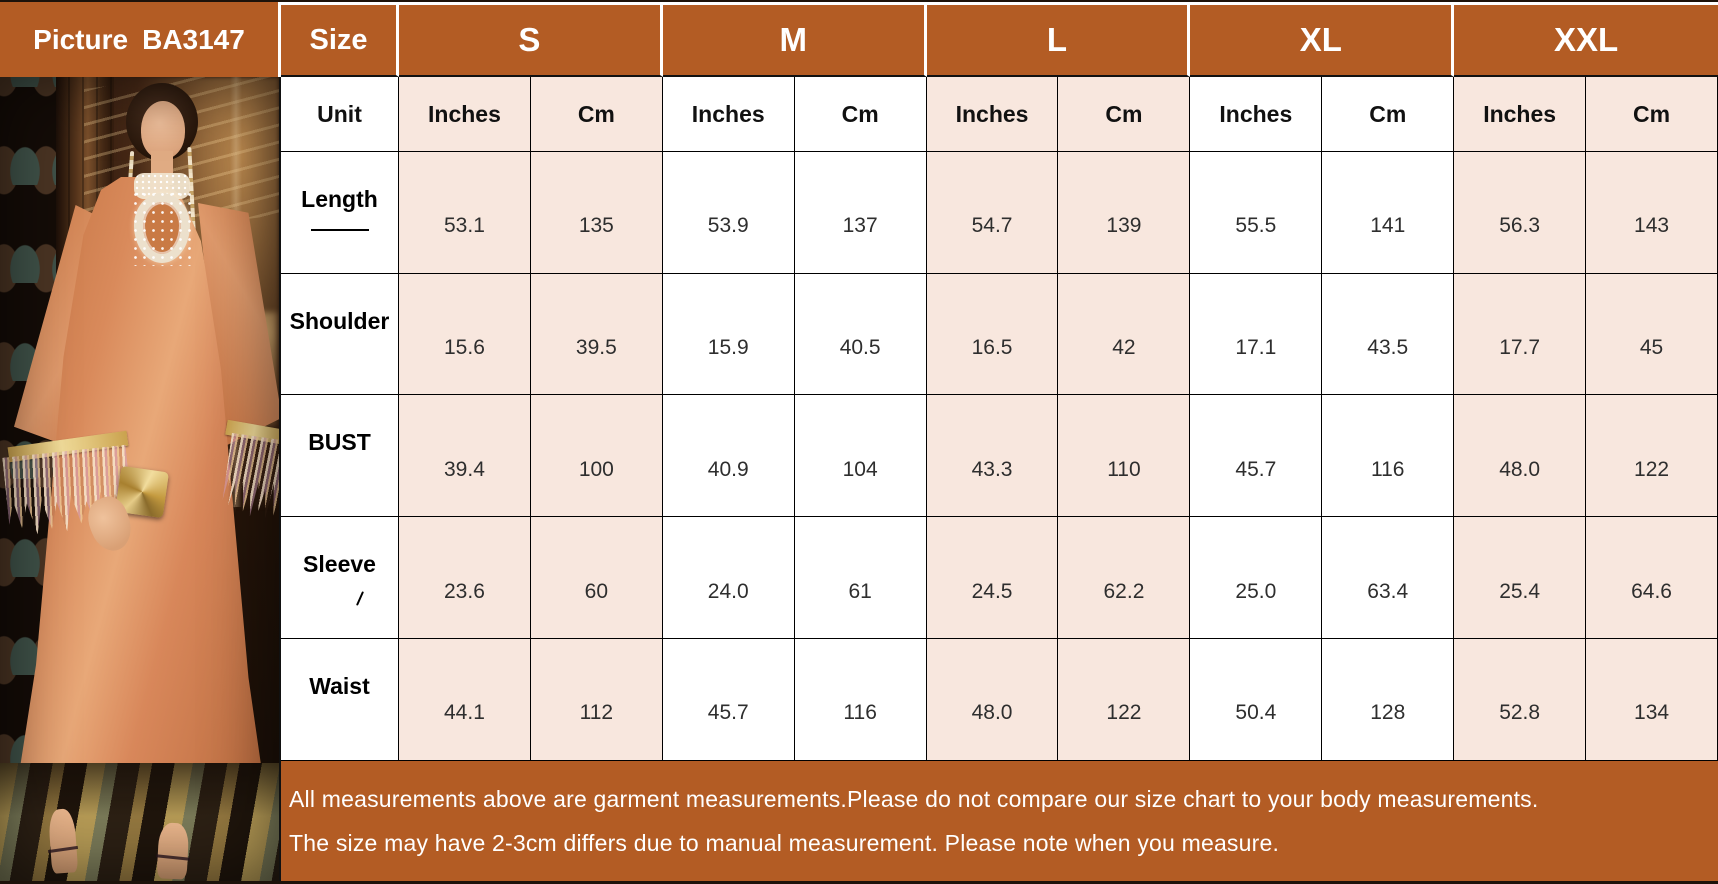 This screenshot has height=884, width=1718. Describe the element at coordinates (1652, 699) in the screenshot. I see `value-waist-xxl-cm: 134` at that location.